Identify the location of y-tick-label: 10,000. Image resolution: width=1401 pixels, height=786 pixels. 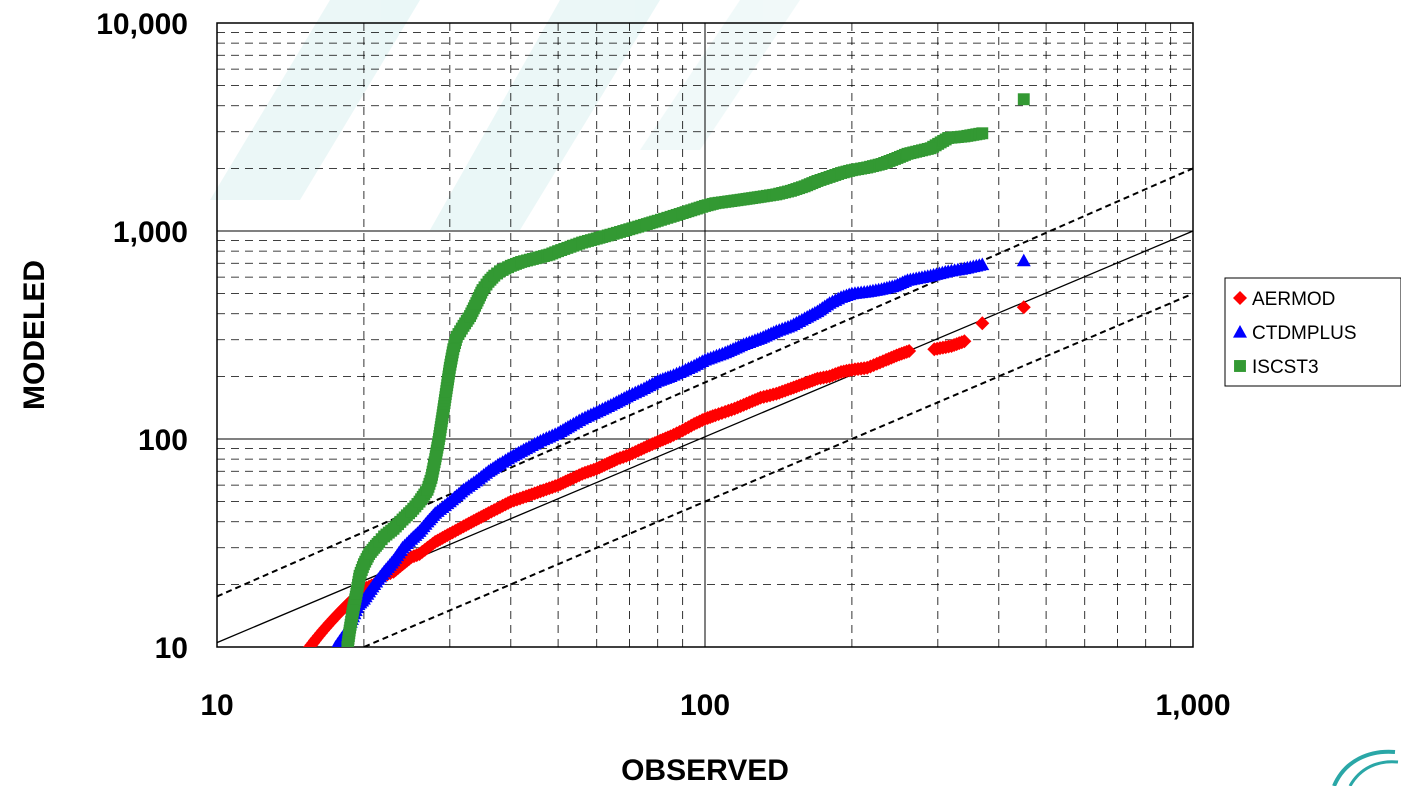
(142, 24).